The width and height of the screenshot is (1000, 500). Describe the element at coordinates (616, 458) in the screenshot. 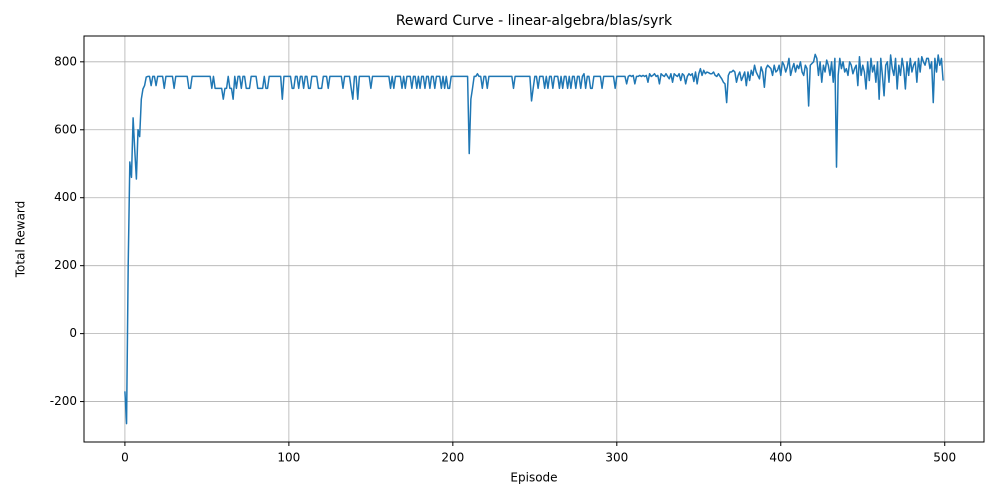

I see `x-tick-label: 300` at that location.